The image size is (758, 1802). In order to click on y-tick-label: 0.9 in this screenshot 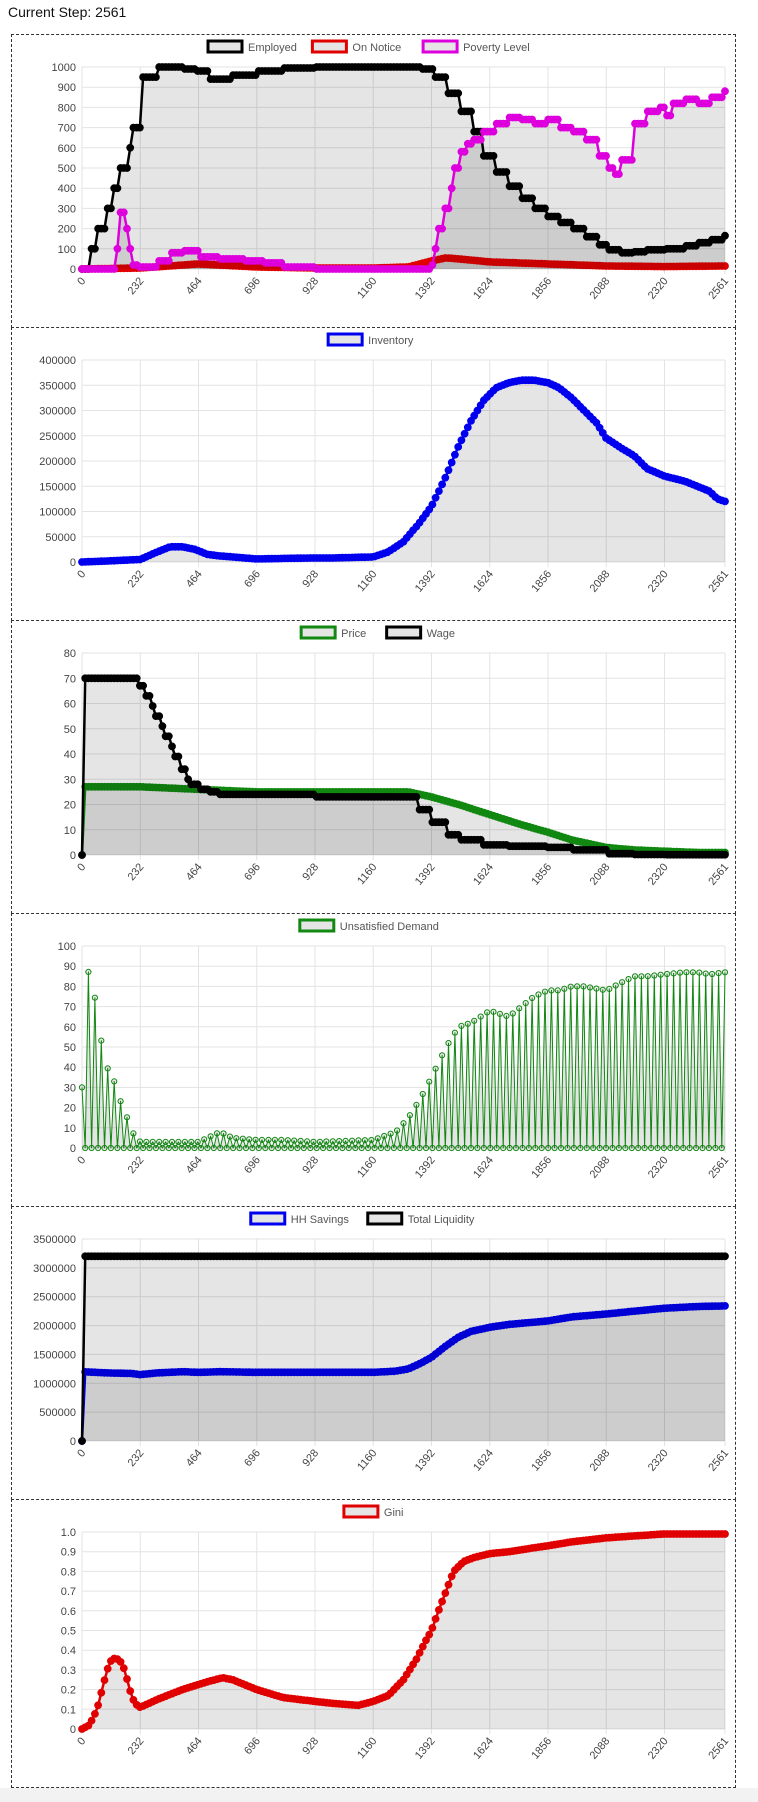, I will do `click(68, 1553)`.